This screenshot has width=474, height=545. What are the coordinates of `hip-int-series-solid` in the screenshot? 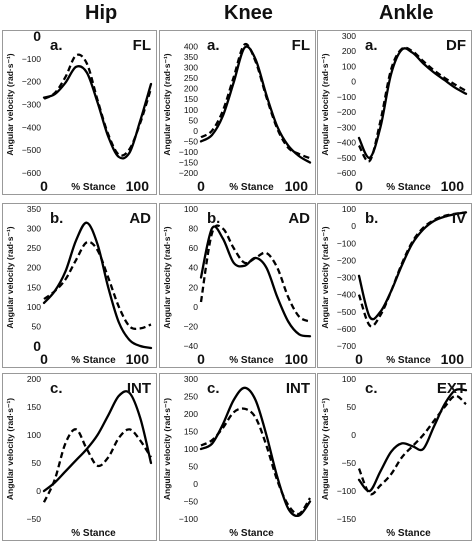 It's located at (97, 441).